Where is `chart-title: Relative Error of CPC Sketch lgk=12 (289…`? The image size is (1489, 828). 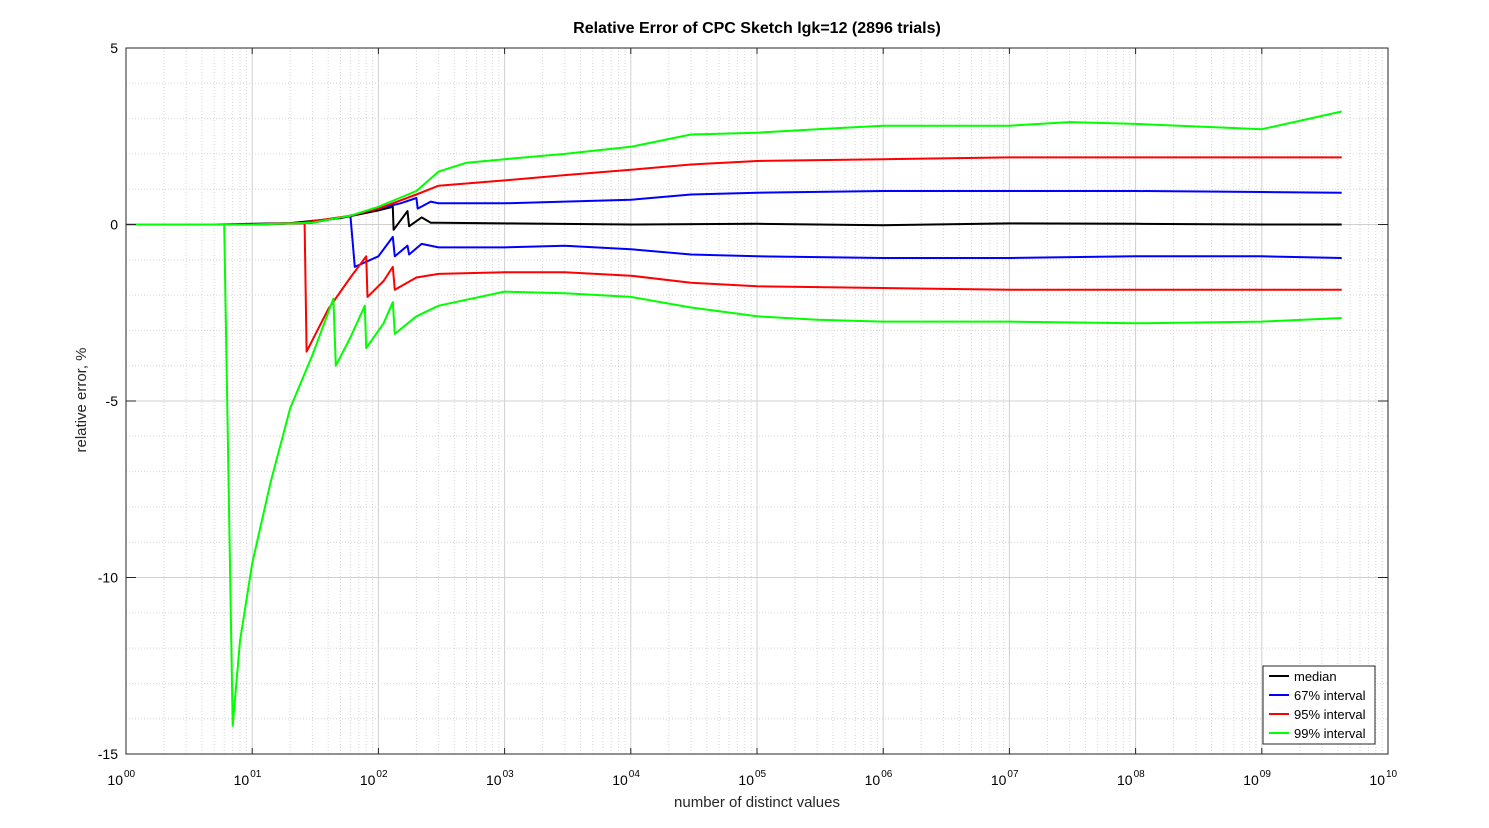 chart-title: Relative Error of CPC Sketch lgk=12 (289… is located at coordinates (757, 28).